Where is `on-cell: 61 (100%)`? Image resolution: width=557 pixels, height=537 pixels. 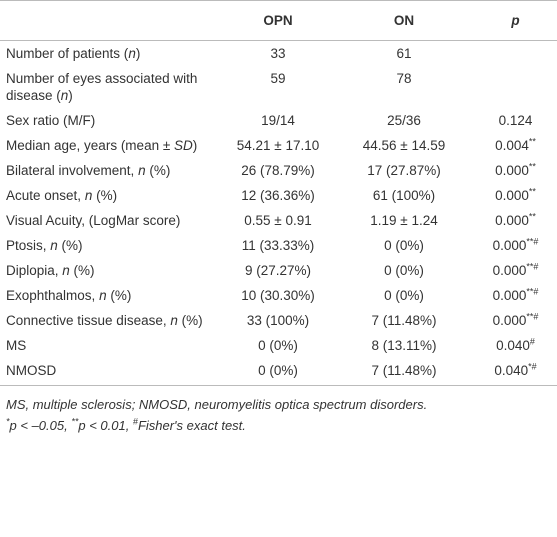
on-cell: 61 (100%) is located at coordinates (404, 195).